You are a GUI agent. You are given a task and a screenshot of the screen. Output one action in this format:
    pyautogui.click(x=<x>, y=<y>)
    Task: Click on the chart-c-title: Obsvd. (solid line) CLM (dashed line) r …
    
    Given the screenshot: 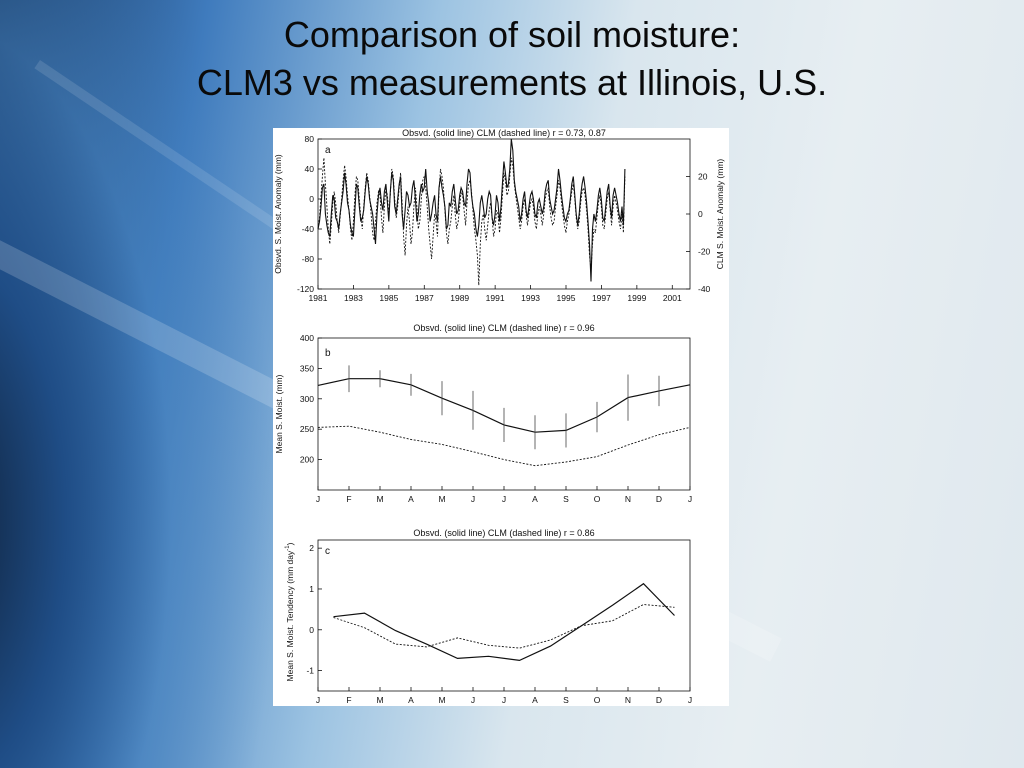 What is the action you would take?
    pyautogui.click(x=503, y=533)
    